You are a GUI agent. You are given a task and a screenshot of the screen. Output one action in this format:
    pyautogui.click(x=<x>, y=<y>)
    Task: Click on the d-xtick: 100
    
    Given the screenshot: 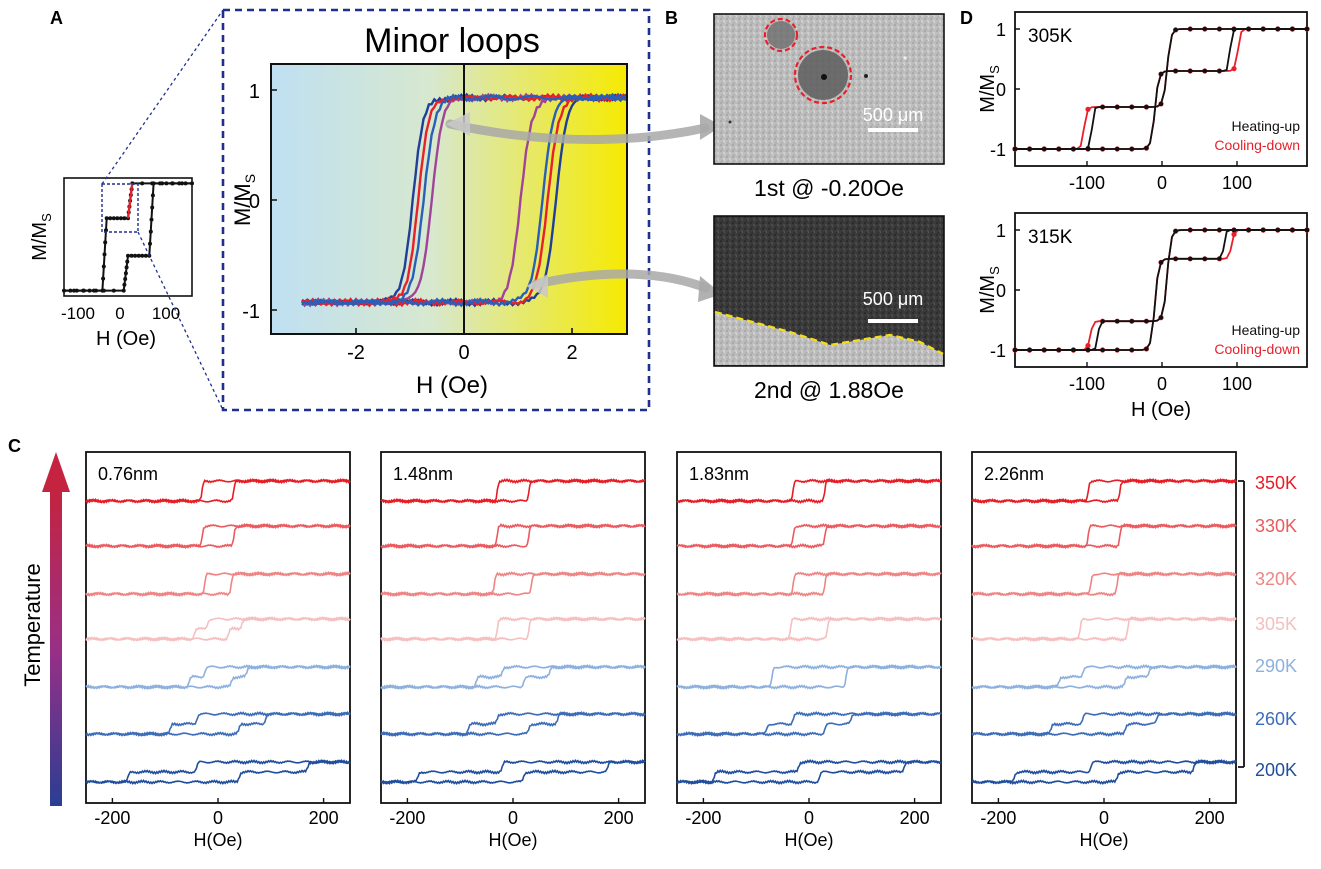 What is the action you would take?
    pyautogui.click(x=1237, y=384)
    